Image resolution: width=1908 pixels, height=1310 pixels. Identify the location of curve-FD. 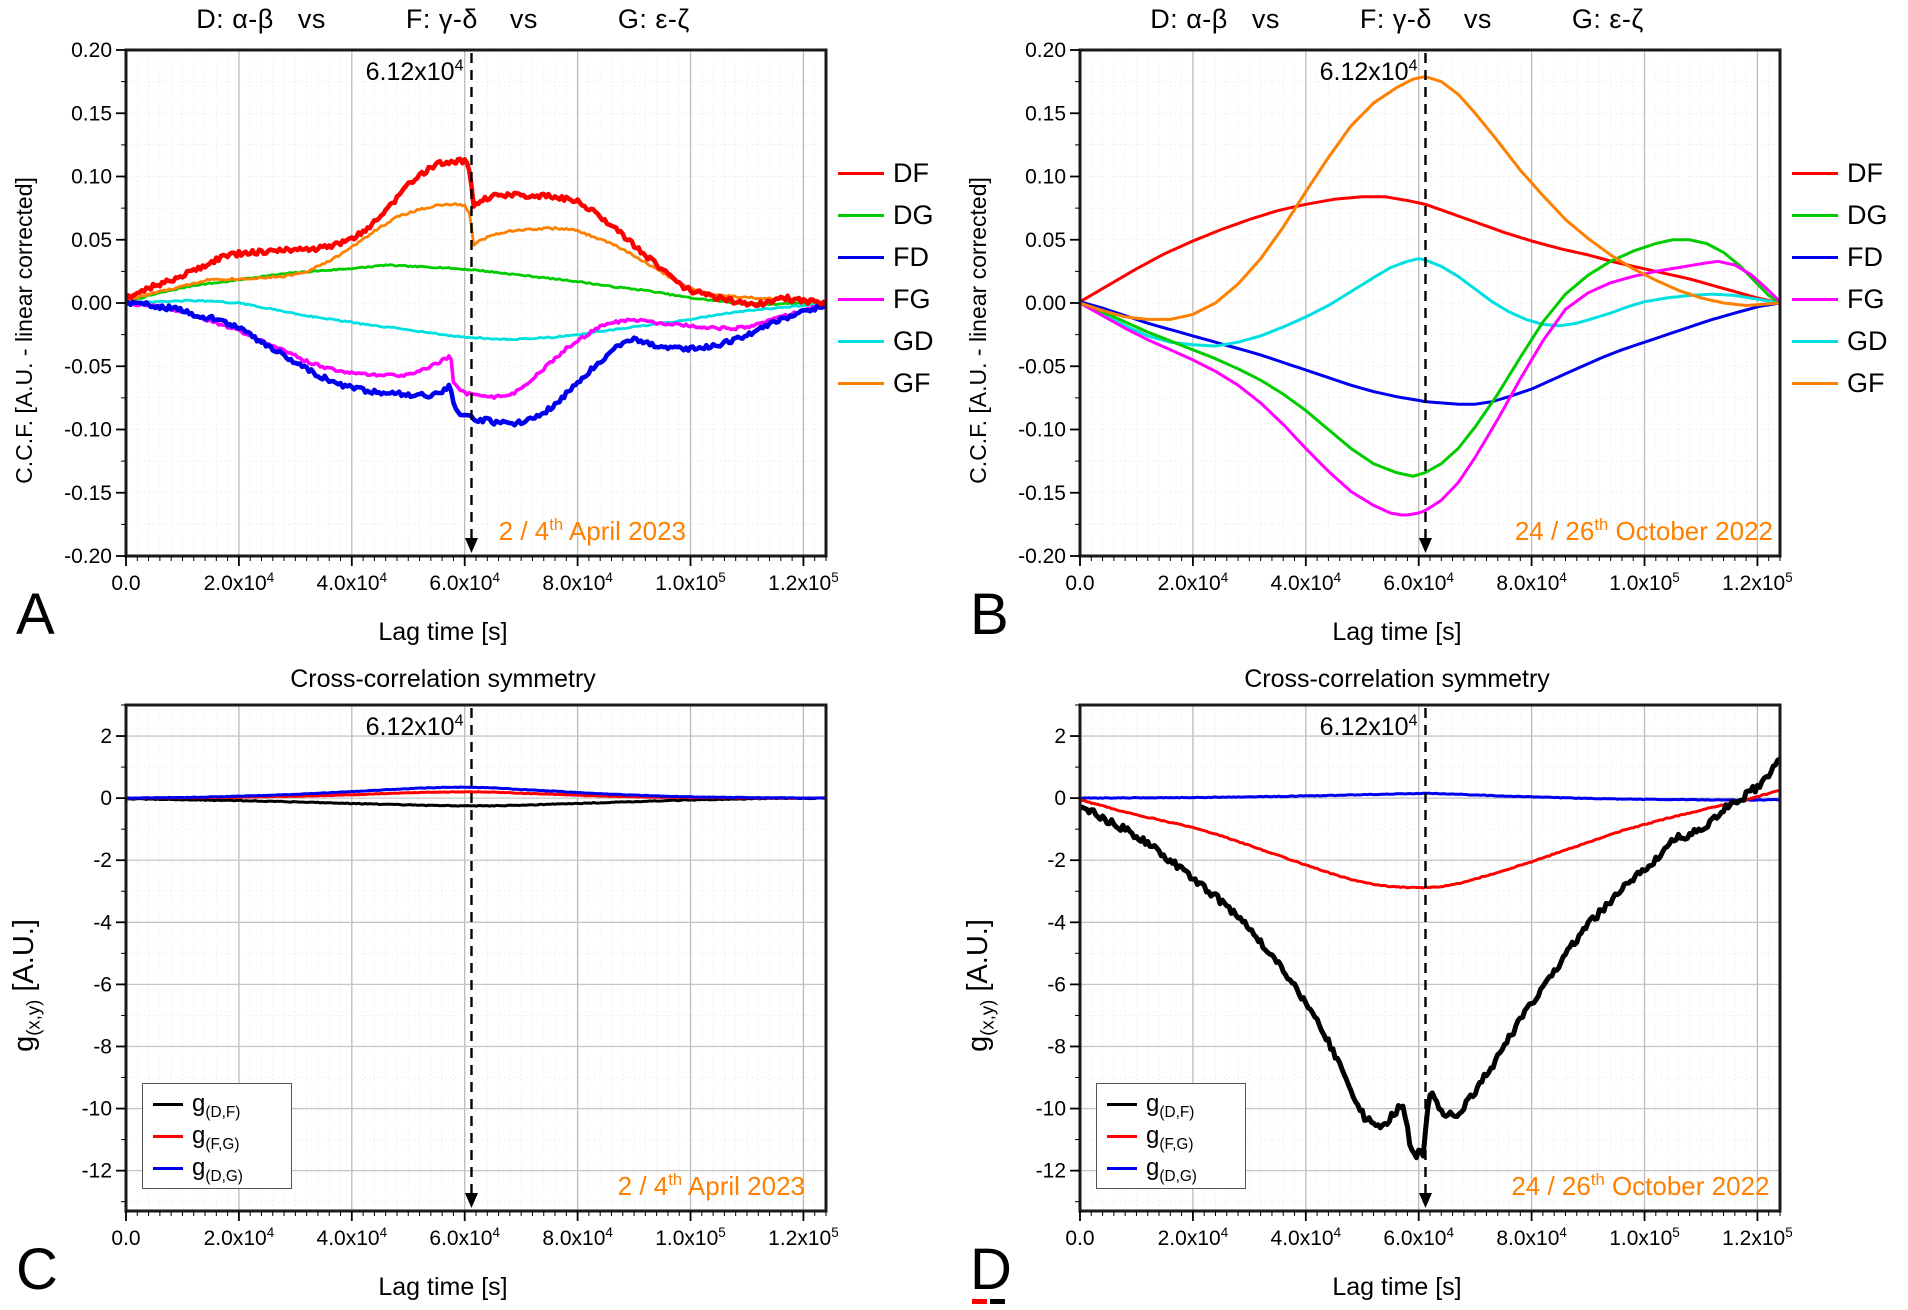
(476, 363).